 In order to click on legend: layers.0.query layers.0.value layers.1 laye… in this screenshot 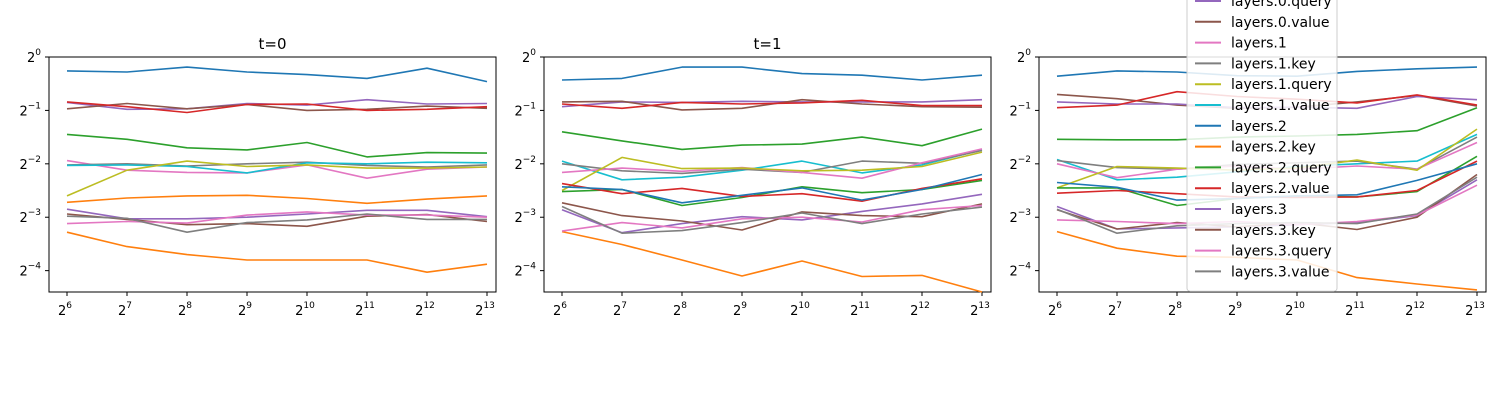, I will do `click(1262, 146)`.